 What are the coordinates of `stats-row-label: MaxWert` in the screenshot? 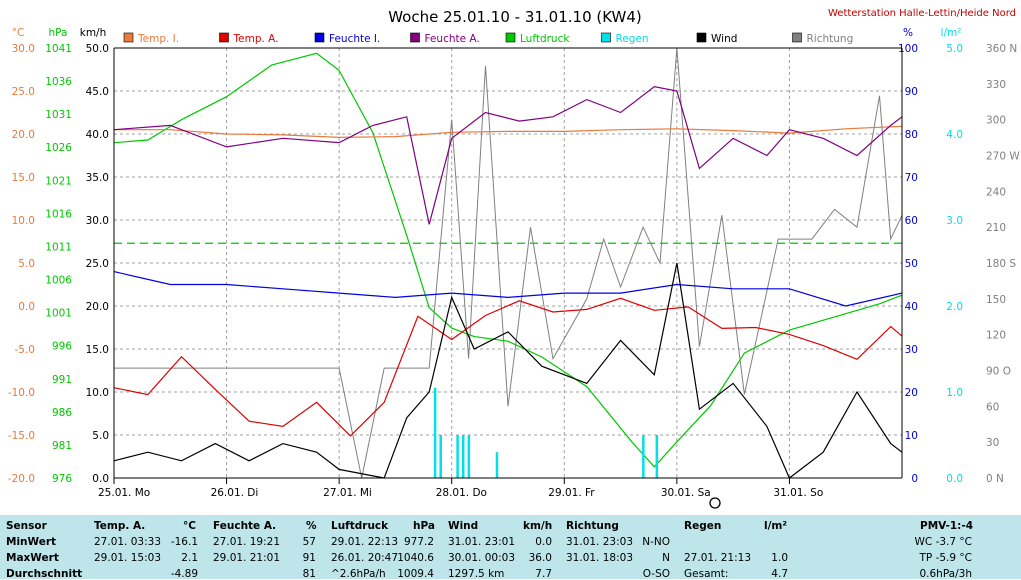 It's located at (32, 558).